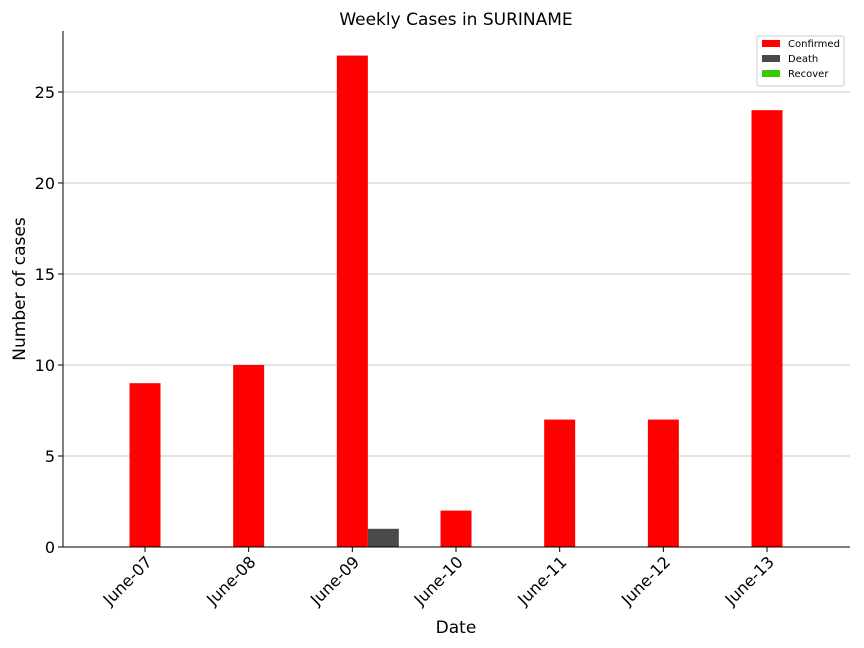  Describe the element at coordinates (20, 289) in the screenshot. I see `y-axis-label: Number of cases` at that location.